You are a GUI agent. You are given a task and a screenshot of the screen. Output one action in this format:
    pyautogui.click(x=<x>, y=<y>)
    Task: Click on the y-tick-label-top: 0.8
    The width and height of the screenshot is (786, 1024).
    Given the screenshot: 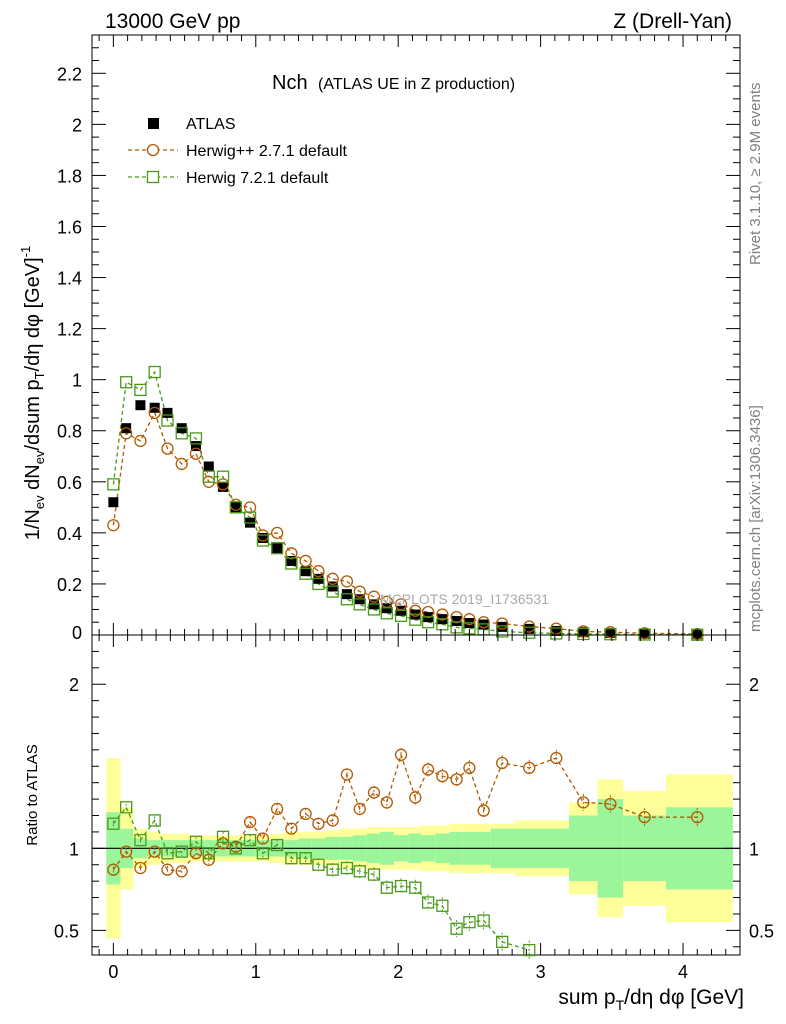 What is the action you would take?
    pyautogui.click(x=69, y=432)
    